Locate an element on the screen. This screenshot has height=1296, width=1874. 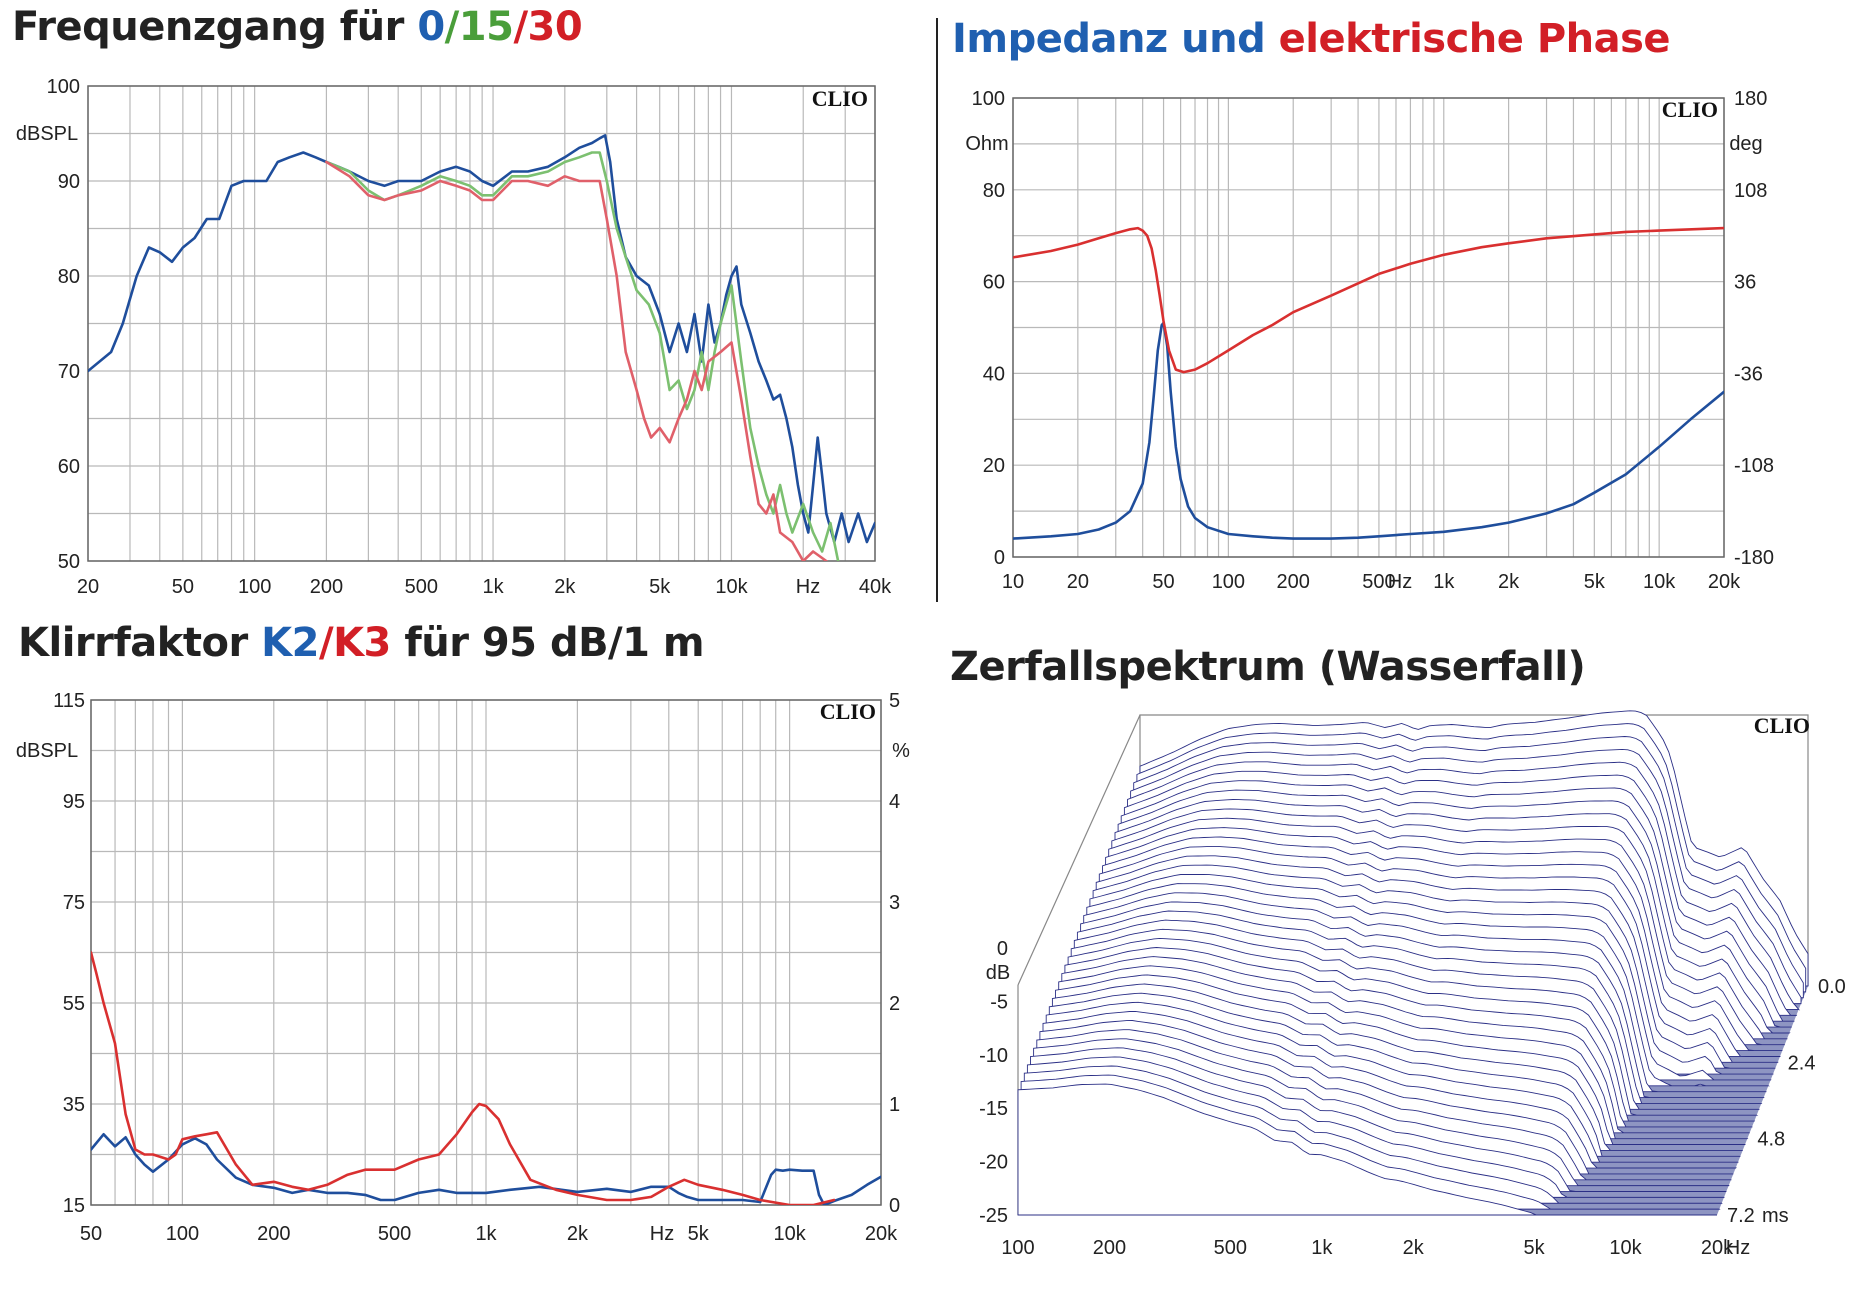
plot-frame is located at coordinates (1368, 327).